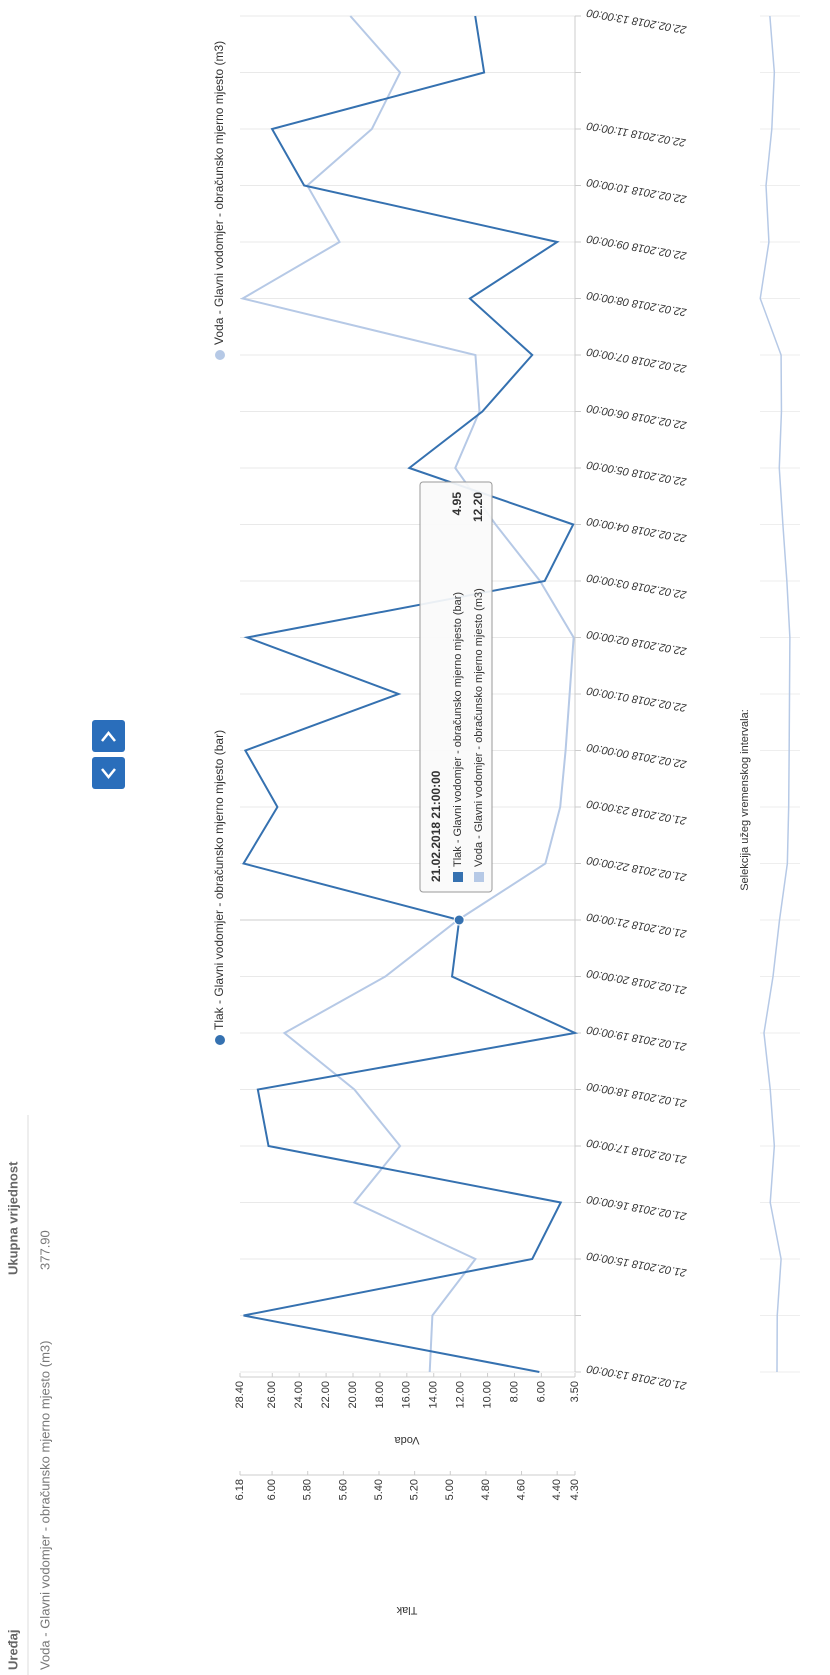 The width and height of the screenshot is (830, 1675). I want to click on header-device: Uređaj, so click(12, 1650).